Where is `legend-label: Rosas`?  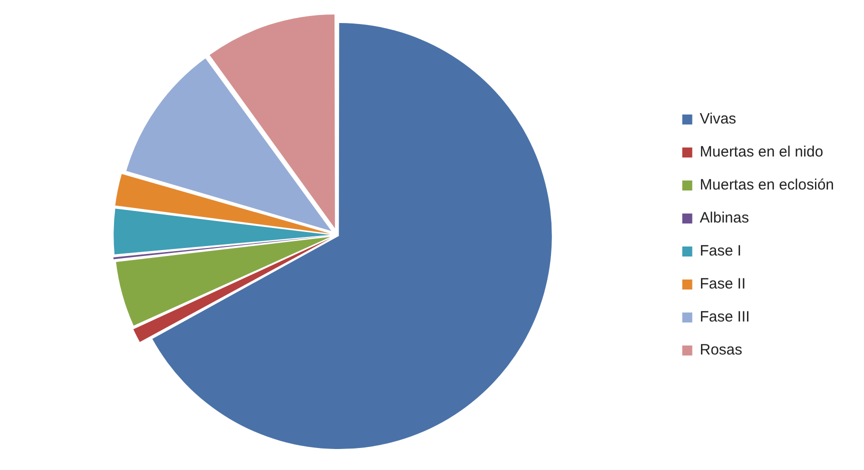
legend-label: Rosas is located at coordinates (721, 350).